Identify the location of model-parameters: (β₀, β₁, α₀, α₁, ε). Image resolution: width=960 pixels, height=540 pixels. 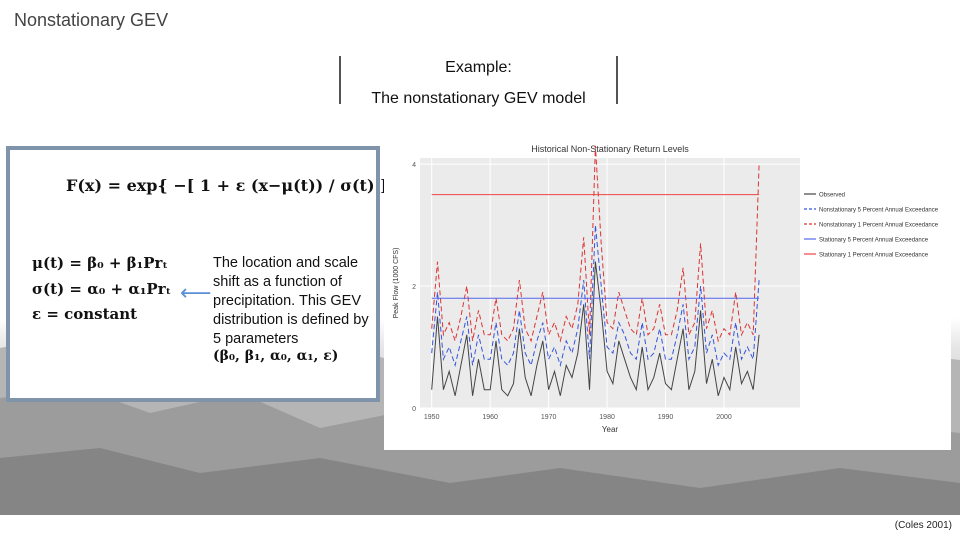
(276, 356).